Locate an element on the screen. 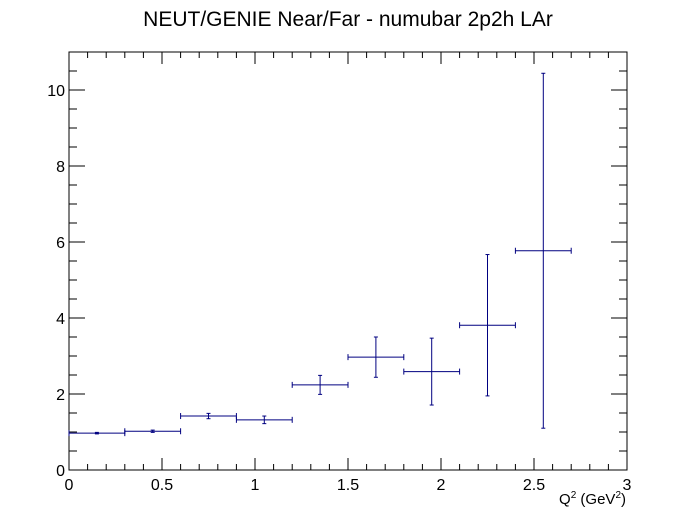 Image resolution: width=696 pixels, height=522 pixels. x-axis-label: Q2 (GeV2) is located at coordinates (592, 499).